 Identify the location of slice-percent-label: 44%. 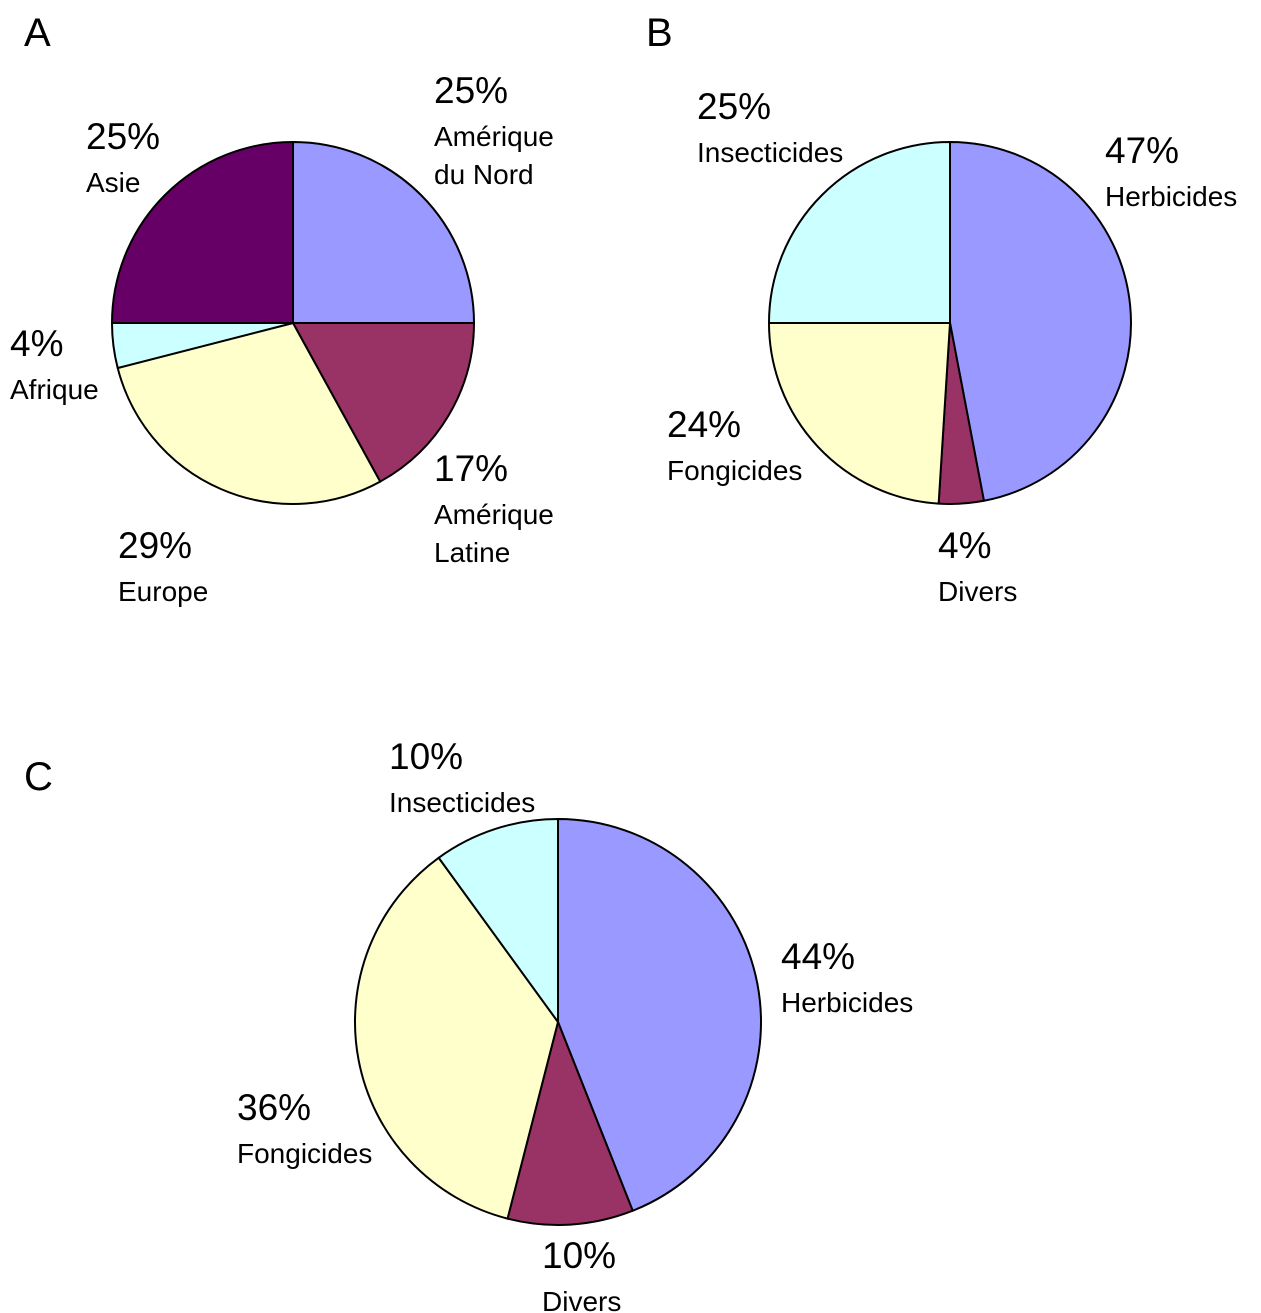
(818, 956).